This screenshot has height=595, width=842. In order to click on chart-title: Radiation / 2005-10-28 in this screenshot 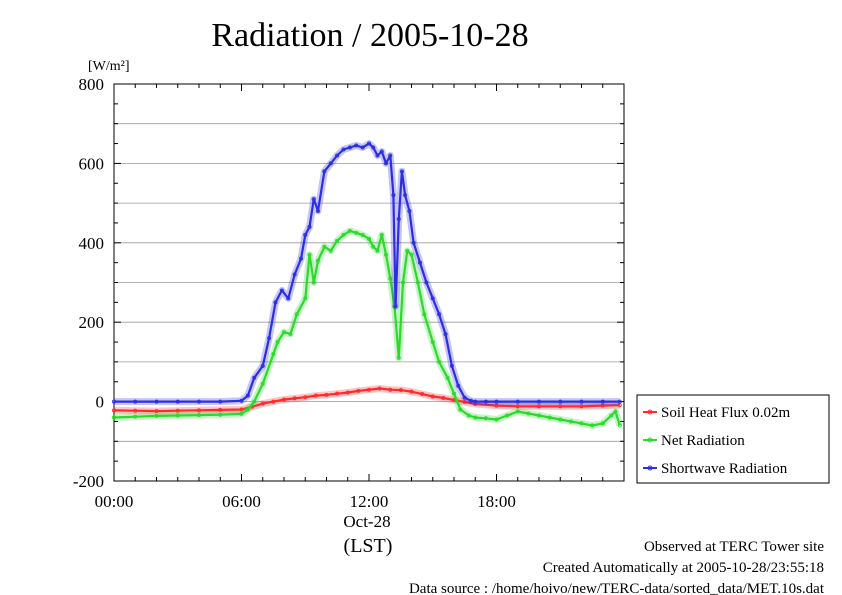, I will do `click(369, 35)`.